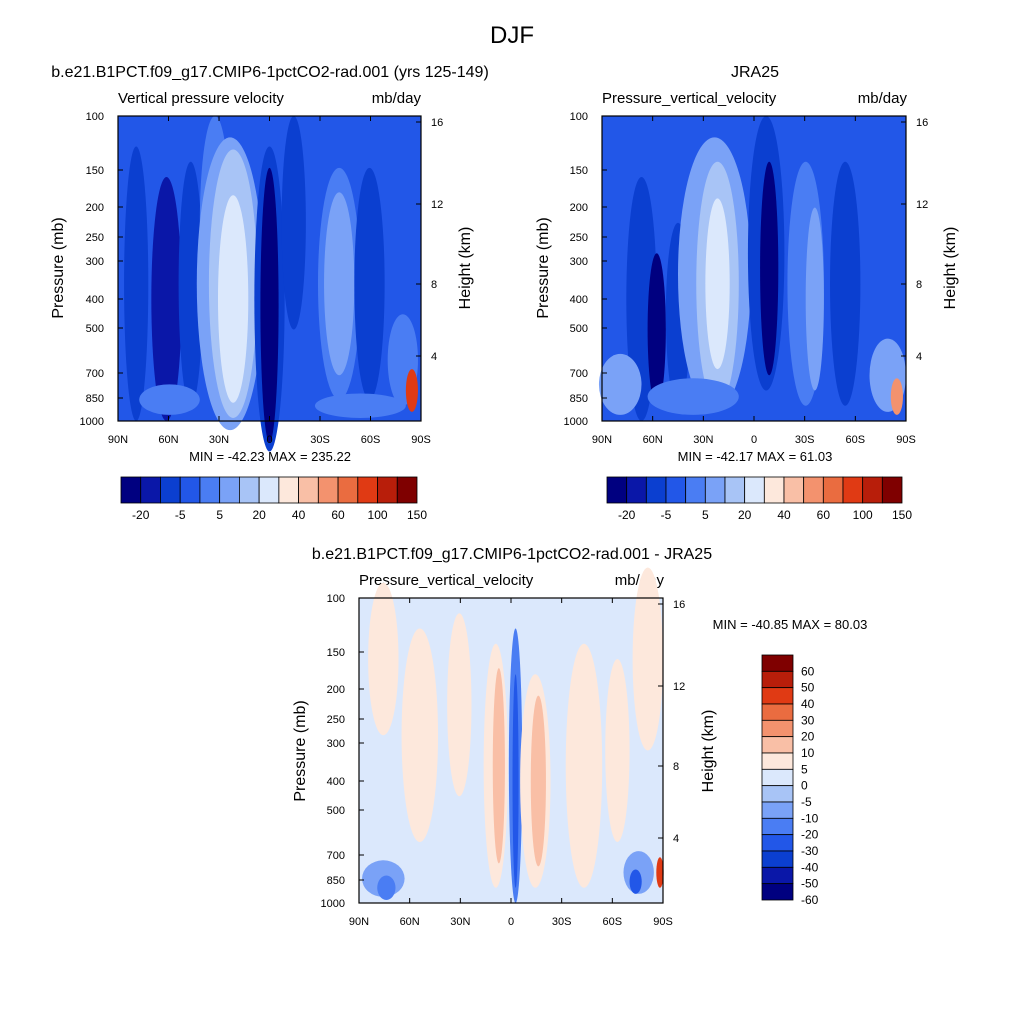 This screenshot has height=1024, width=1024. I want to click on pressure-tick-label: 150, so click(336, 653).